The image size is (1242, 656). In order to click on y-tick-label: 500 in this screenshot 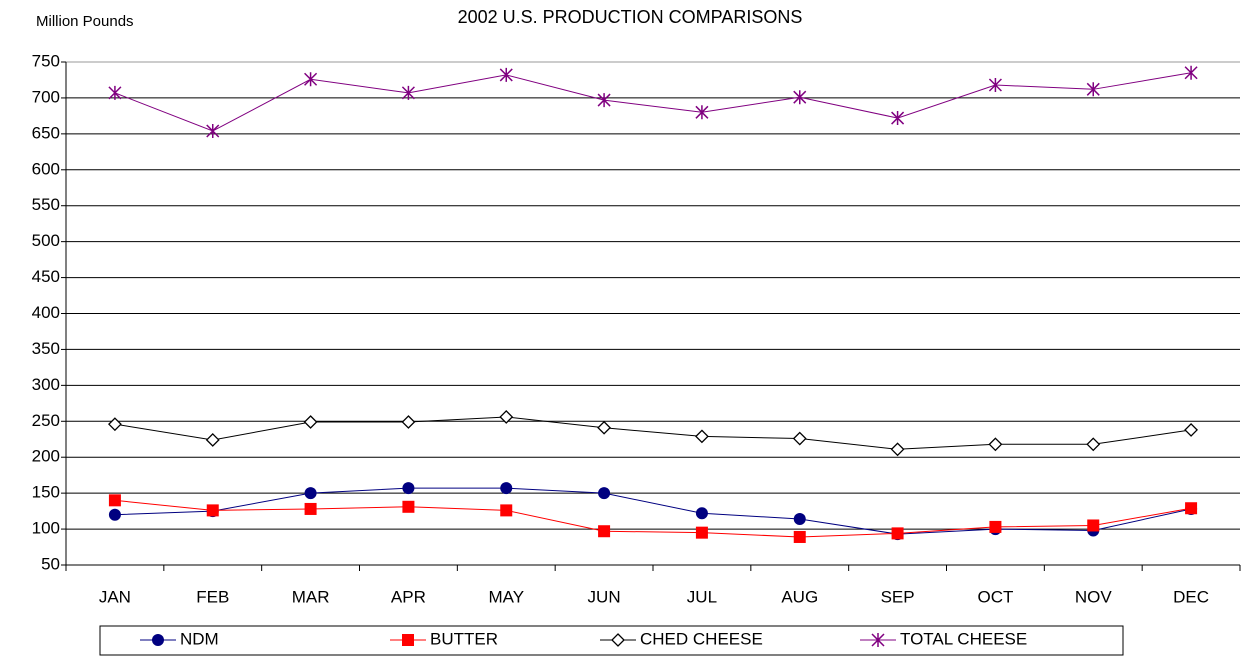, I will do `click(46, 240)`.